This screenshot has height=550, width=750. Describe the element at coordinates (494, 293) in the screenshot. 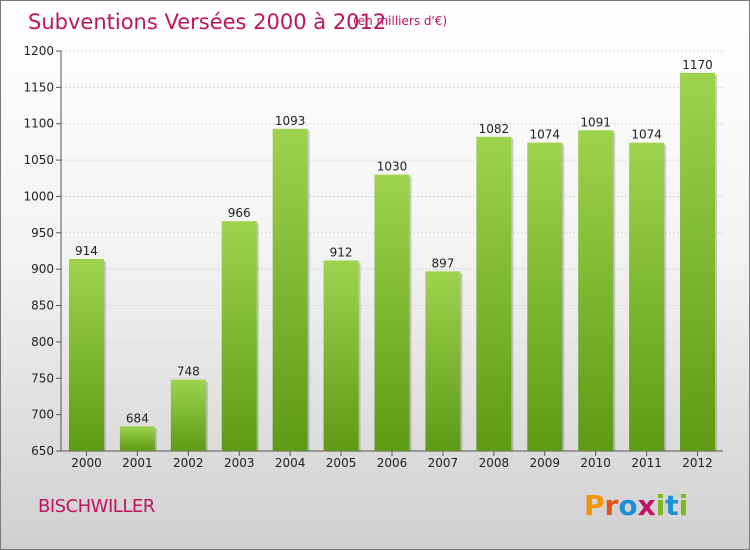

I see `bar-2008` at that location.